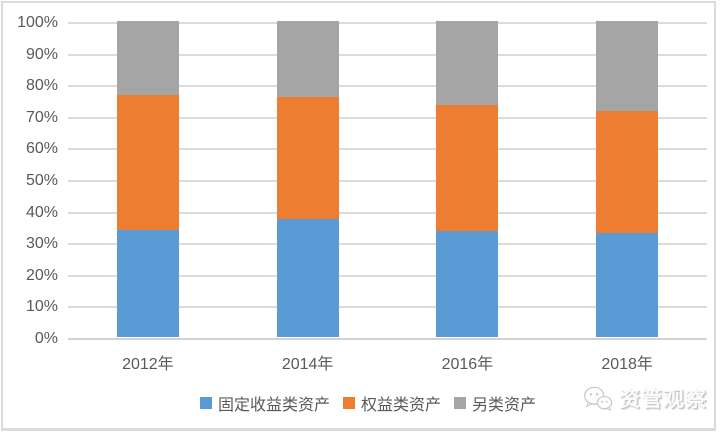  Describe the element at coordinates (273, 405) in the screenshot. I see `legend-label: 固定收益类资产` at that location.